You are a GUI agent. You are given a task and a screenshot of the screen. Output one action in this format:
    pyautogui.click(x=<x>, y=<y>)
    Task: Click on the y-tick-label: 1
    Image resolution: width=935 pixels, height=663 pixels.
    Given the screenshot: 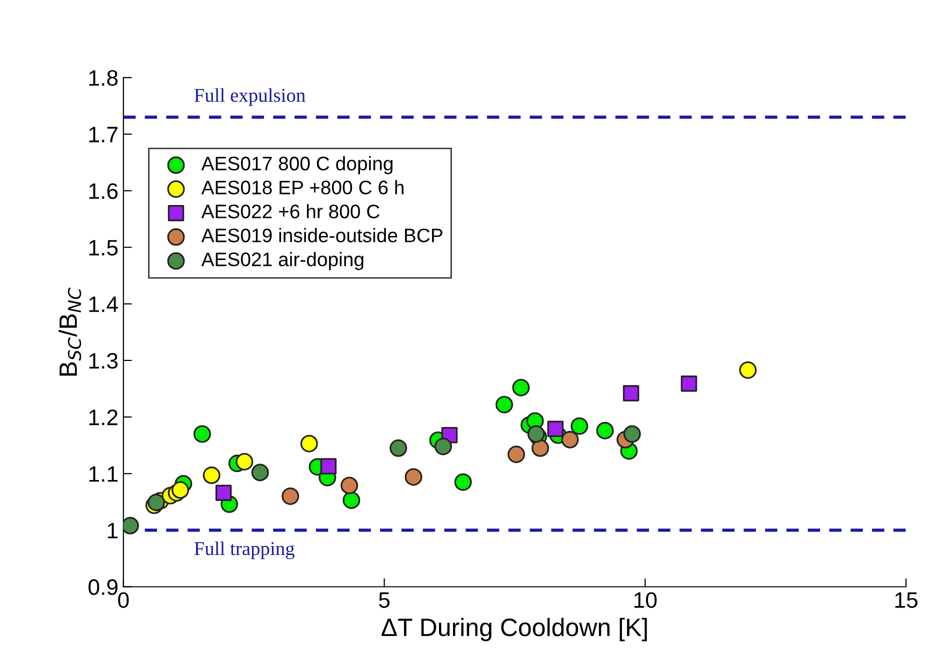 What is the action you would take?
    pyautogui.click(x=113, y=530)
    